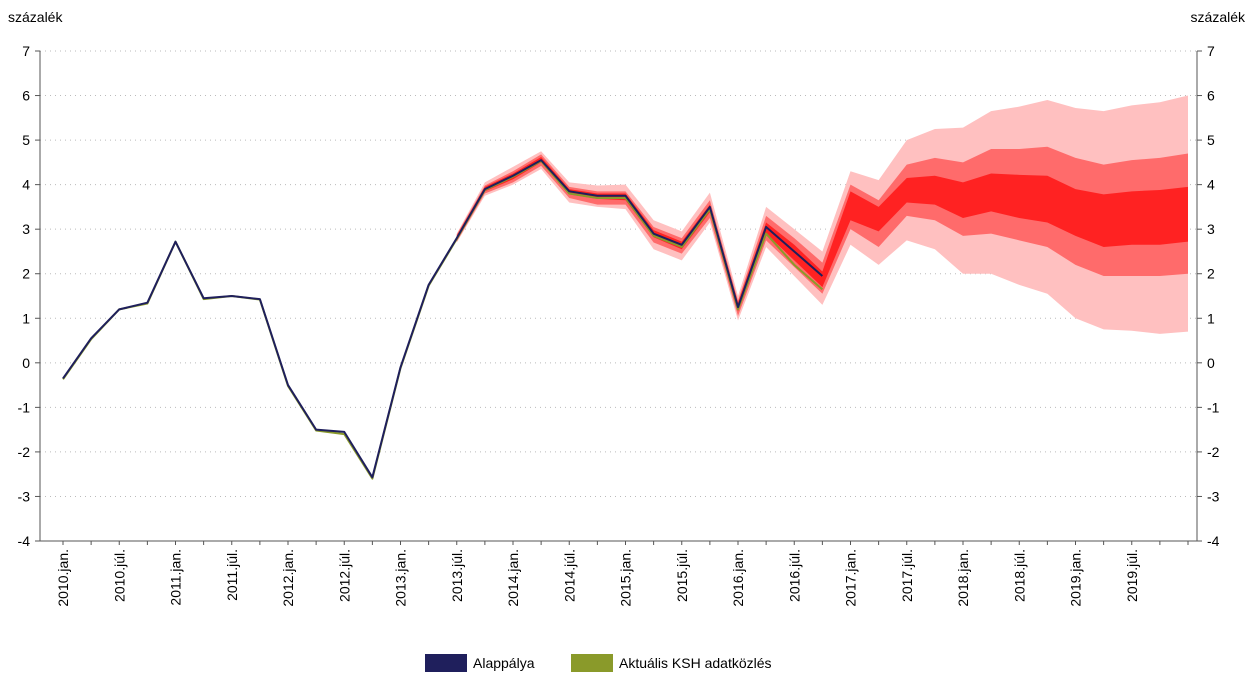 The width and height of the screenshot is (1253, 682). I want to click on x-tick-label: 2017.júl., so click(907, 575).